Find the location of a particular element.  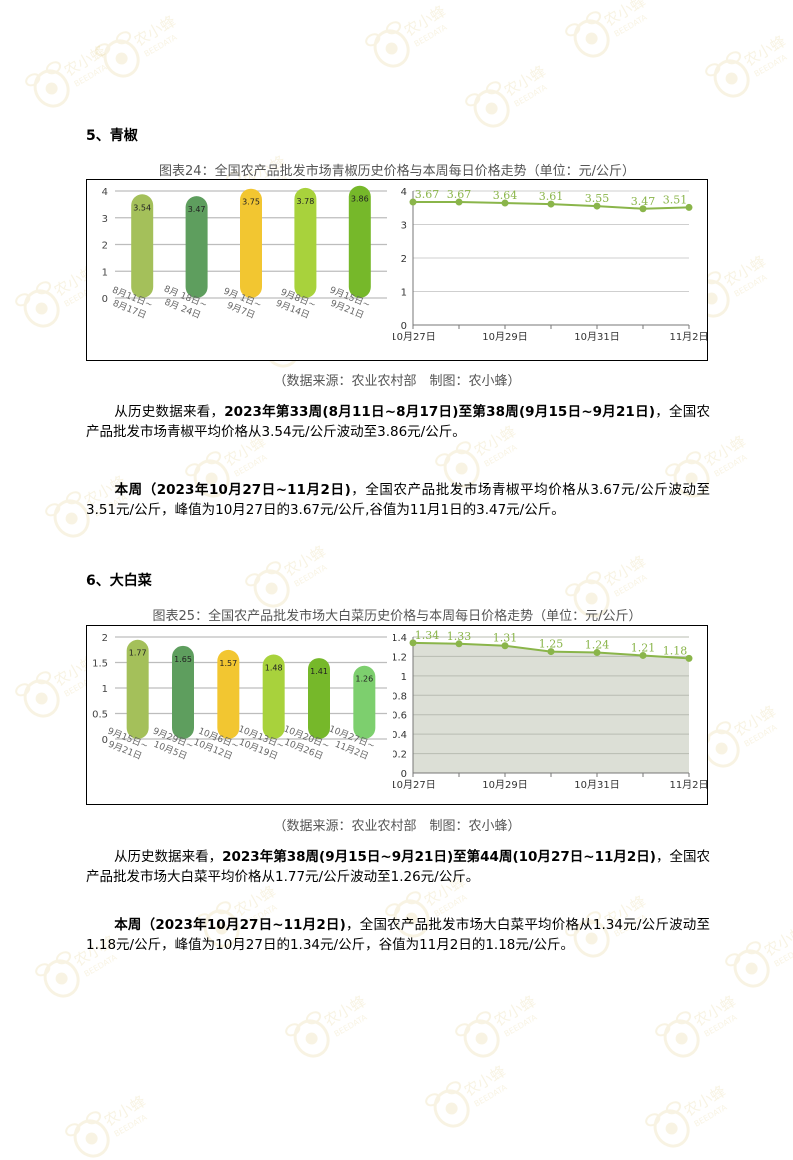

x-tick-label: 10月31日 is located at coordinates (596, 337).